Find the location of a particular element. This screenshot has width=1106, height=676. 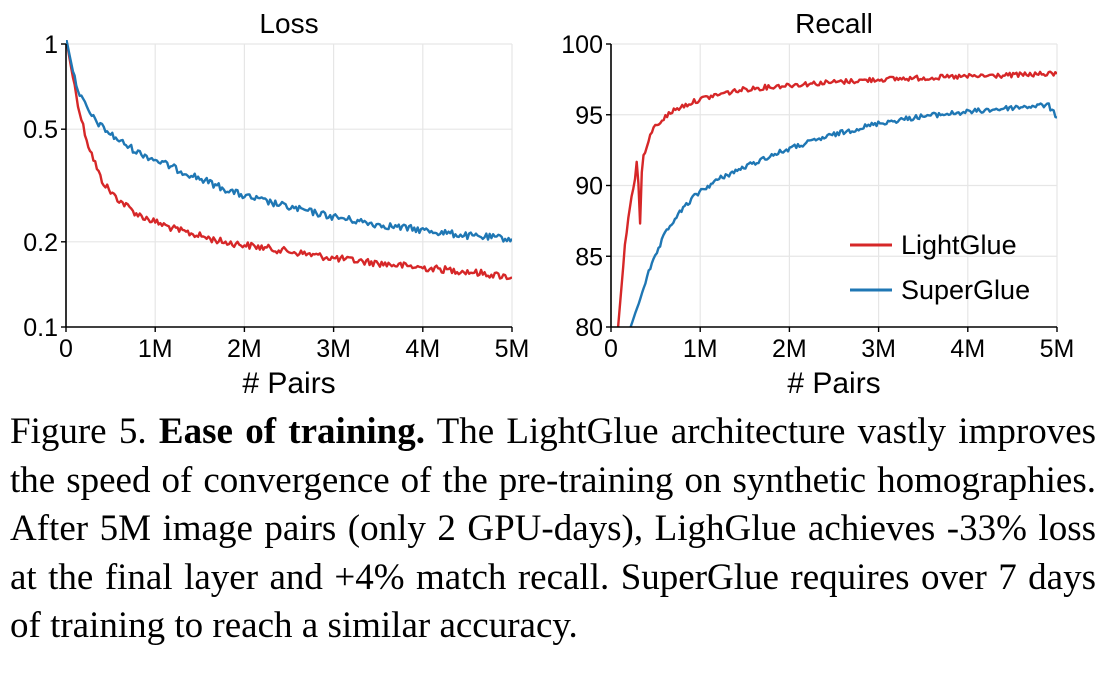

y-tick-label: 0.1 is located at coordinates (40, 328).